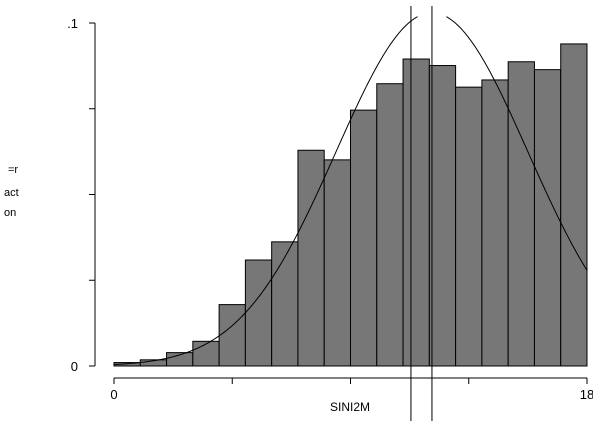 This screenshot has height=421, width=593. I want to click on y-axis-title-line-2: act, so click(11, 193).